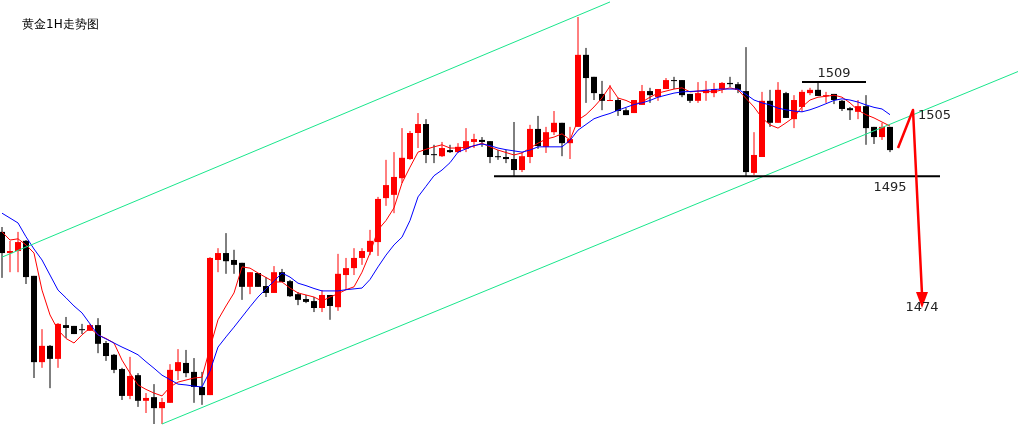 This screenshot has width=1022, height=431. I want to click on chart-title: 黄金1H走势图, so click(60, 24).